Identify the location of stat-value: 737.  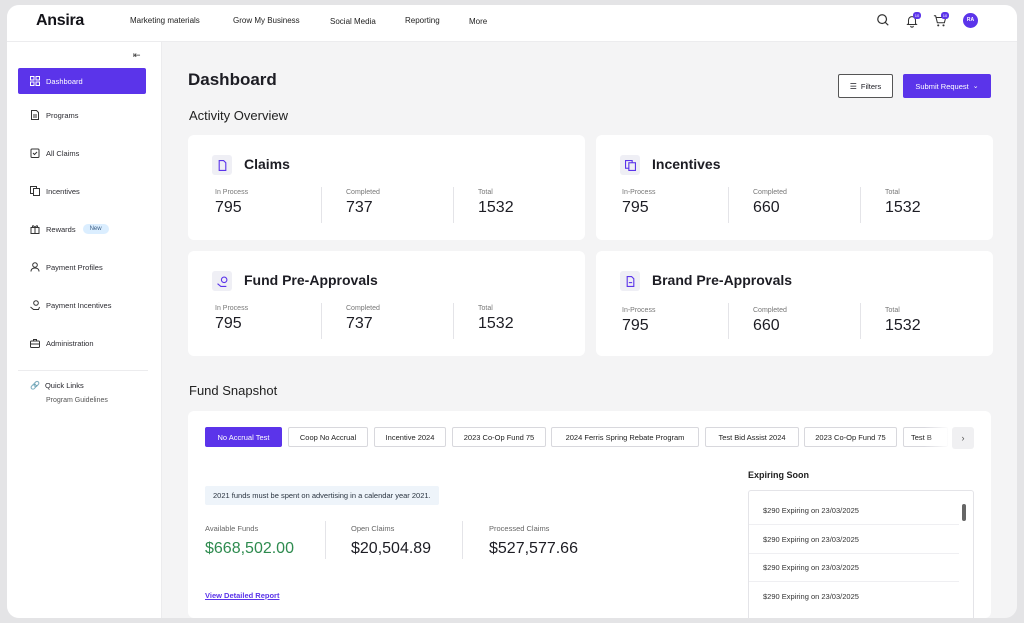
(359, 323).